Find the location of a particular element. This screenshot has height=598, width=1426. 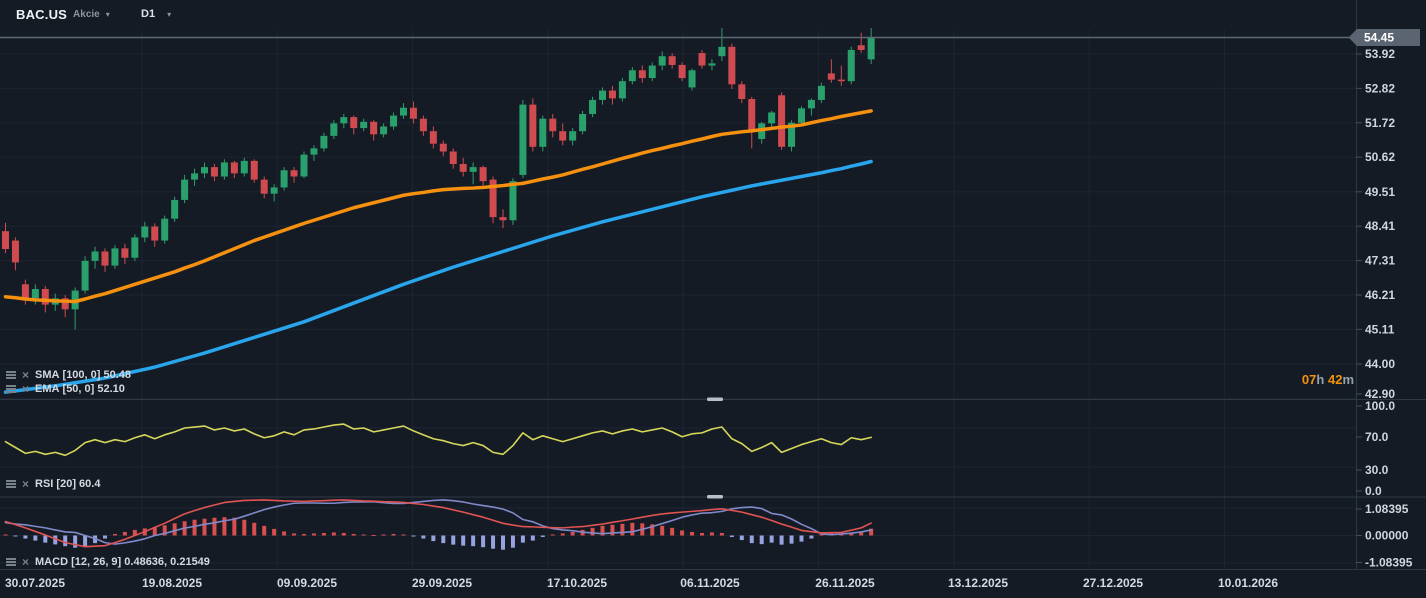

date-label: 29.09.2025 is located at coordinates (442, 583).